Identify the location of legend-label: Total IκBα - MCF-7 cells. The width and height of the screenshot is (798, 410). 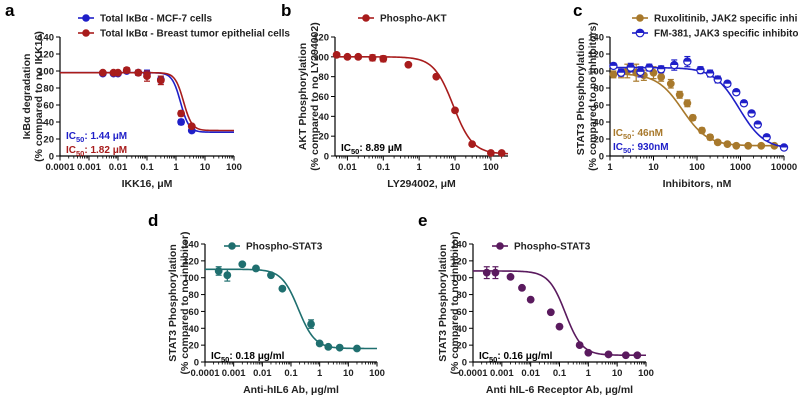
(156, 19).